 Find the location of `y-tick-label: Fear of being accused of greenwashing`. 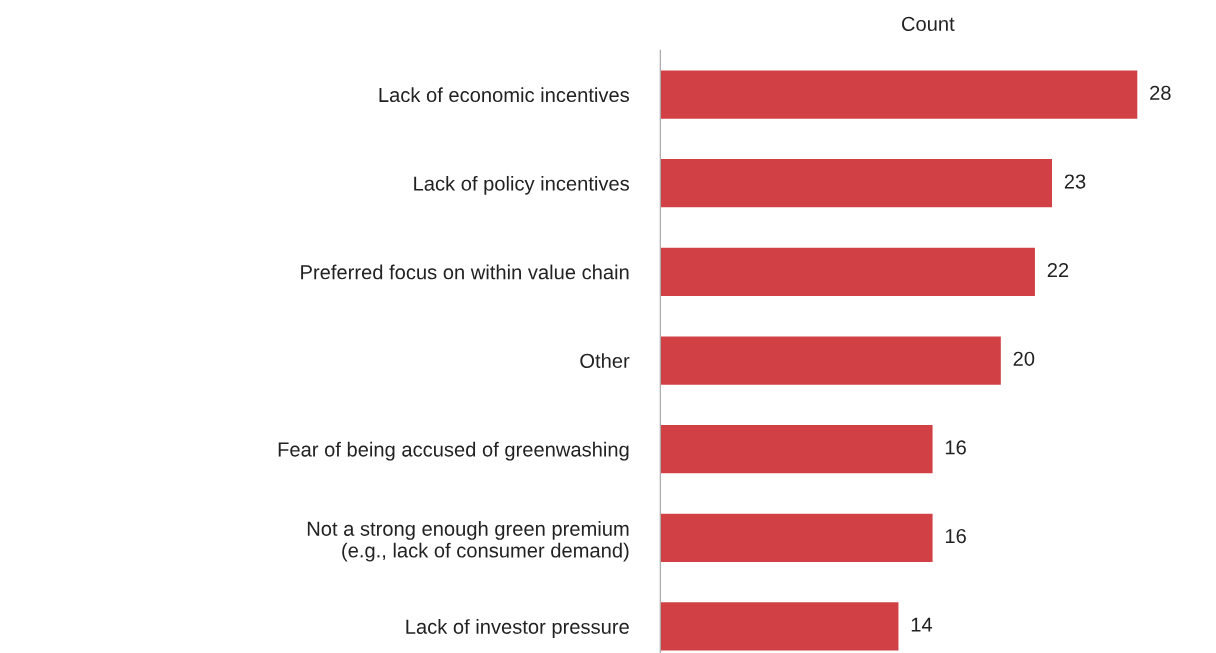

y-tick-label: Fear of being accused of greenwashing is located at coordinates (453, 451).